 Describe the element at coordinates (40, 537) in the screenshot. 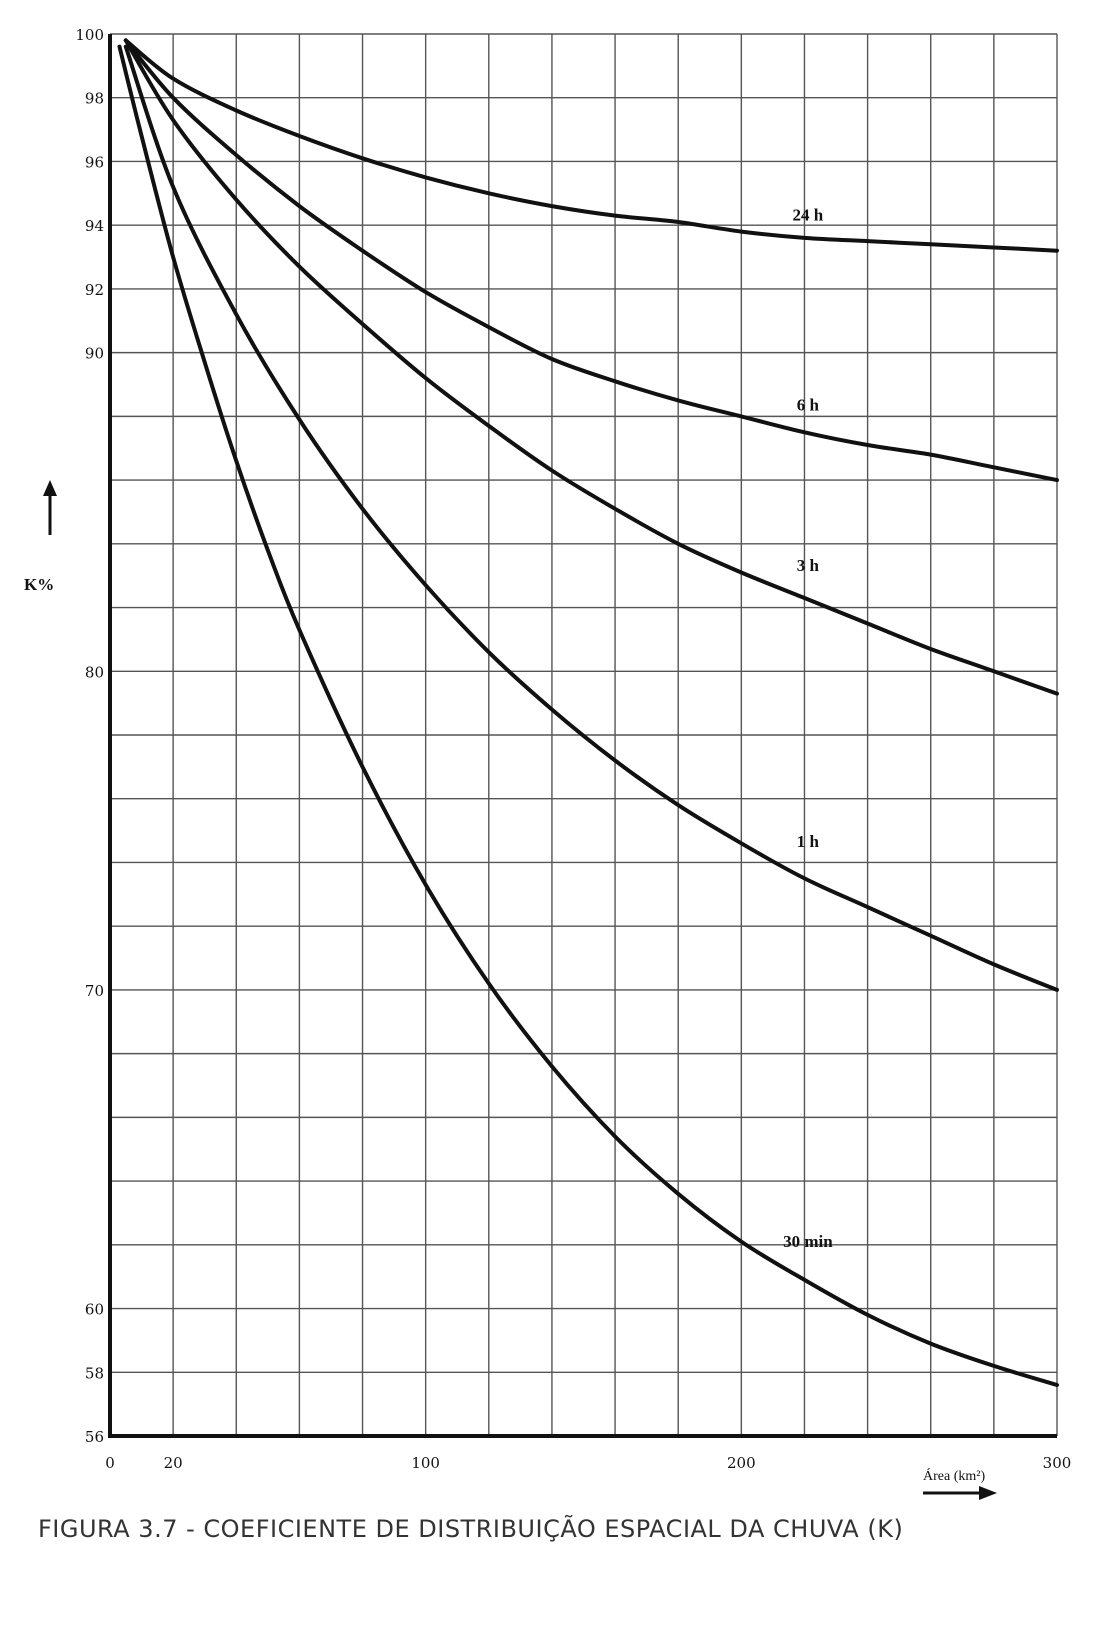

I see `y-axis-label-group: K%` at that location.